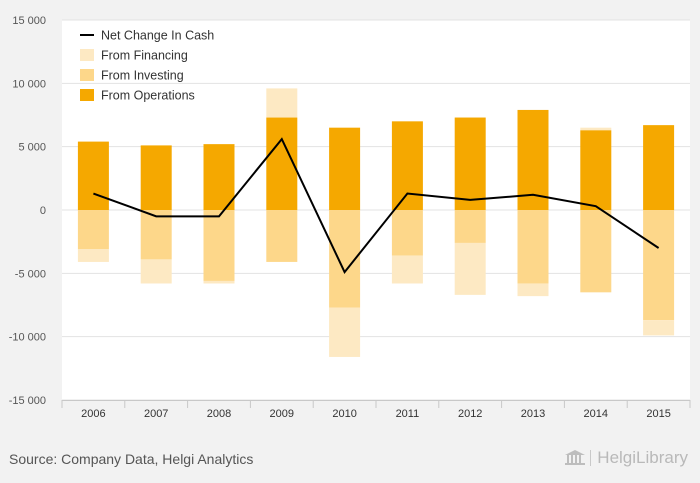 This screenshot has width=700, height=483. Describe the element at coordinates (29, 21) in the screenshot. I see `y-tick-label: 15 000` at that location.